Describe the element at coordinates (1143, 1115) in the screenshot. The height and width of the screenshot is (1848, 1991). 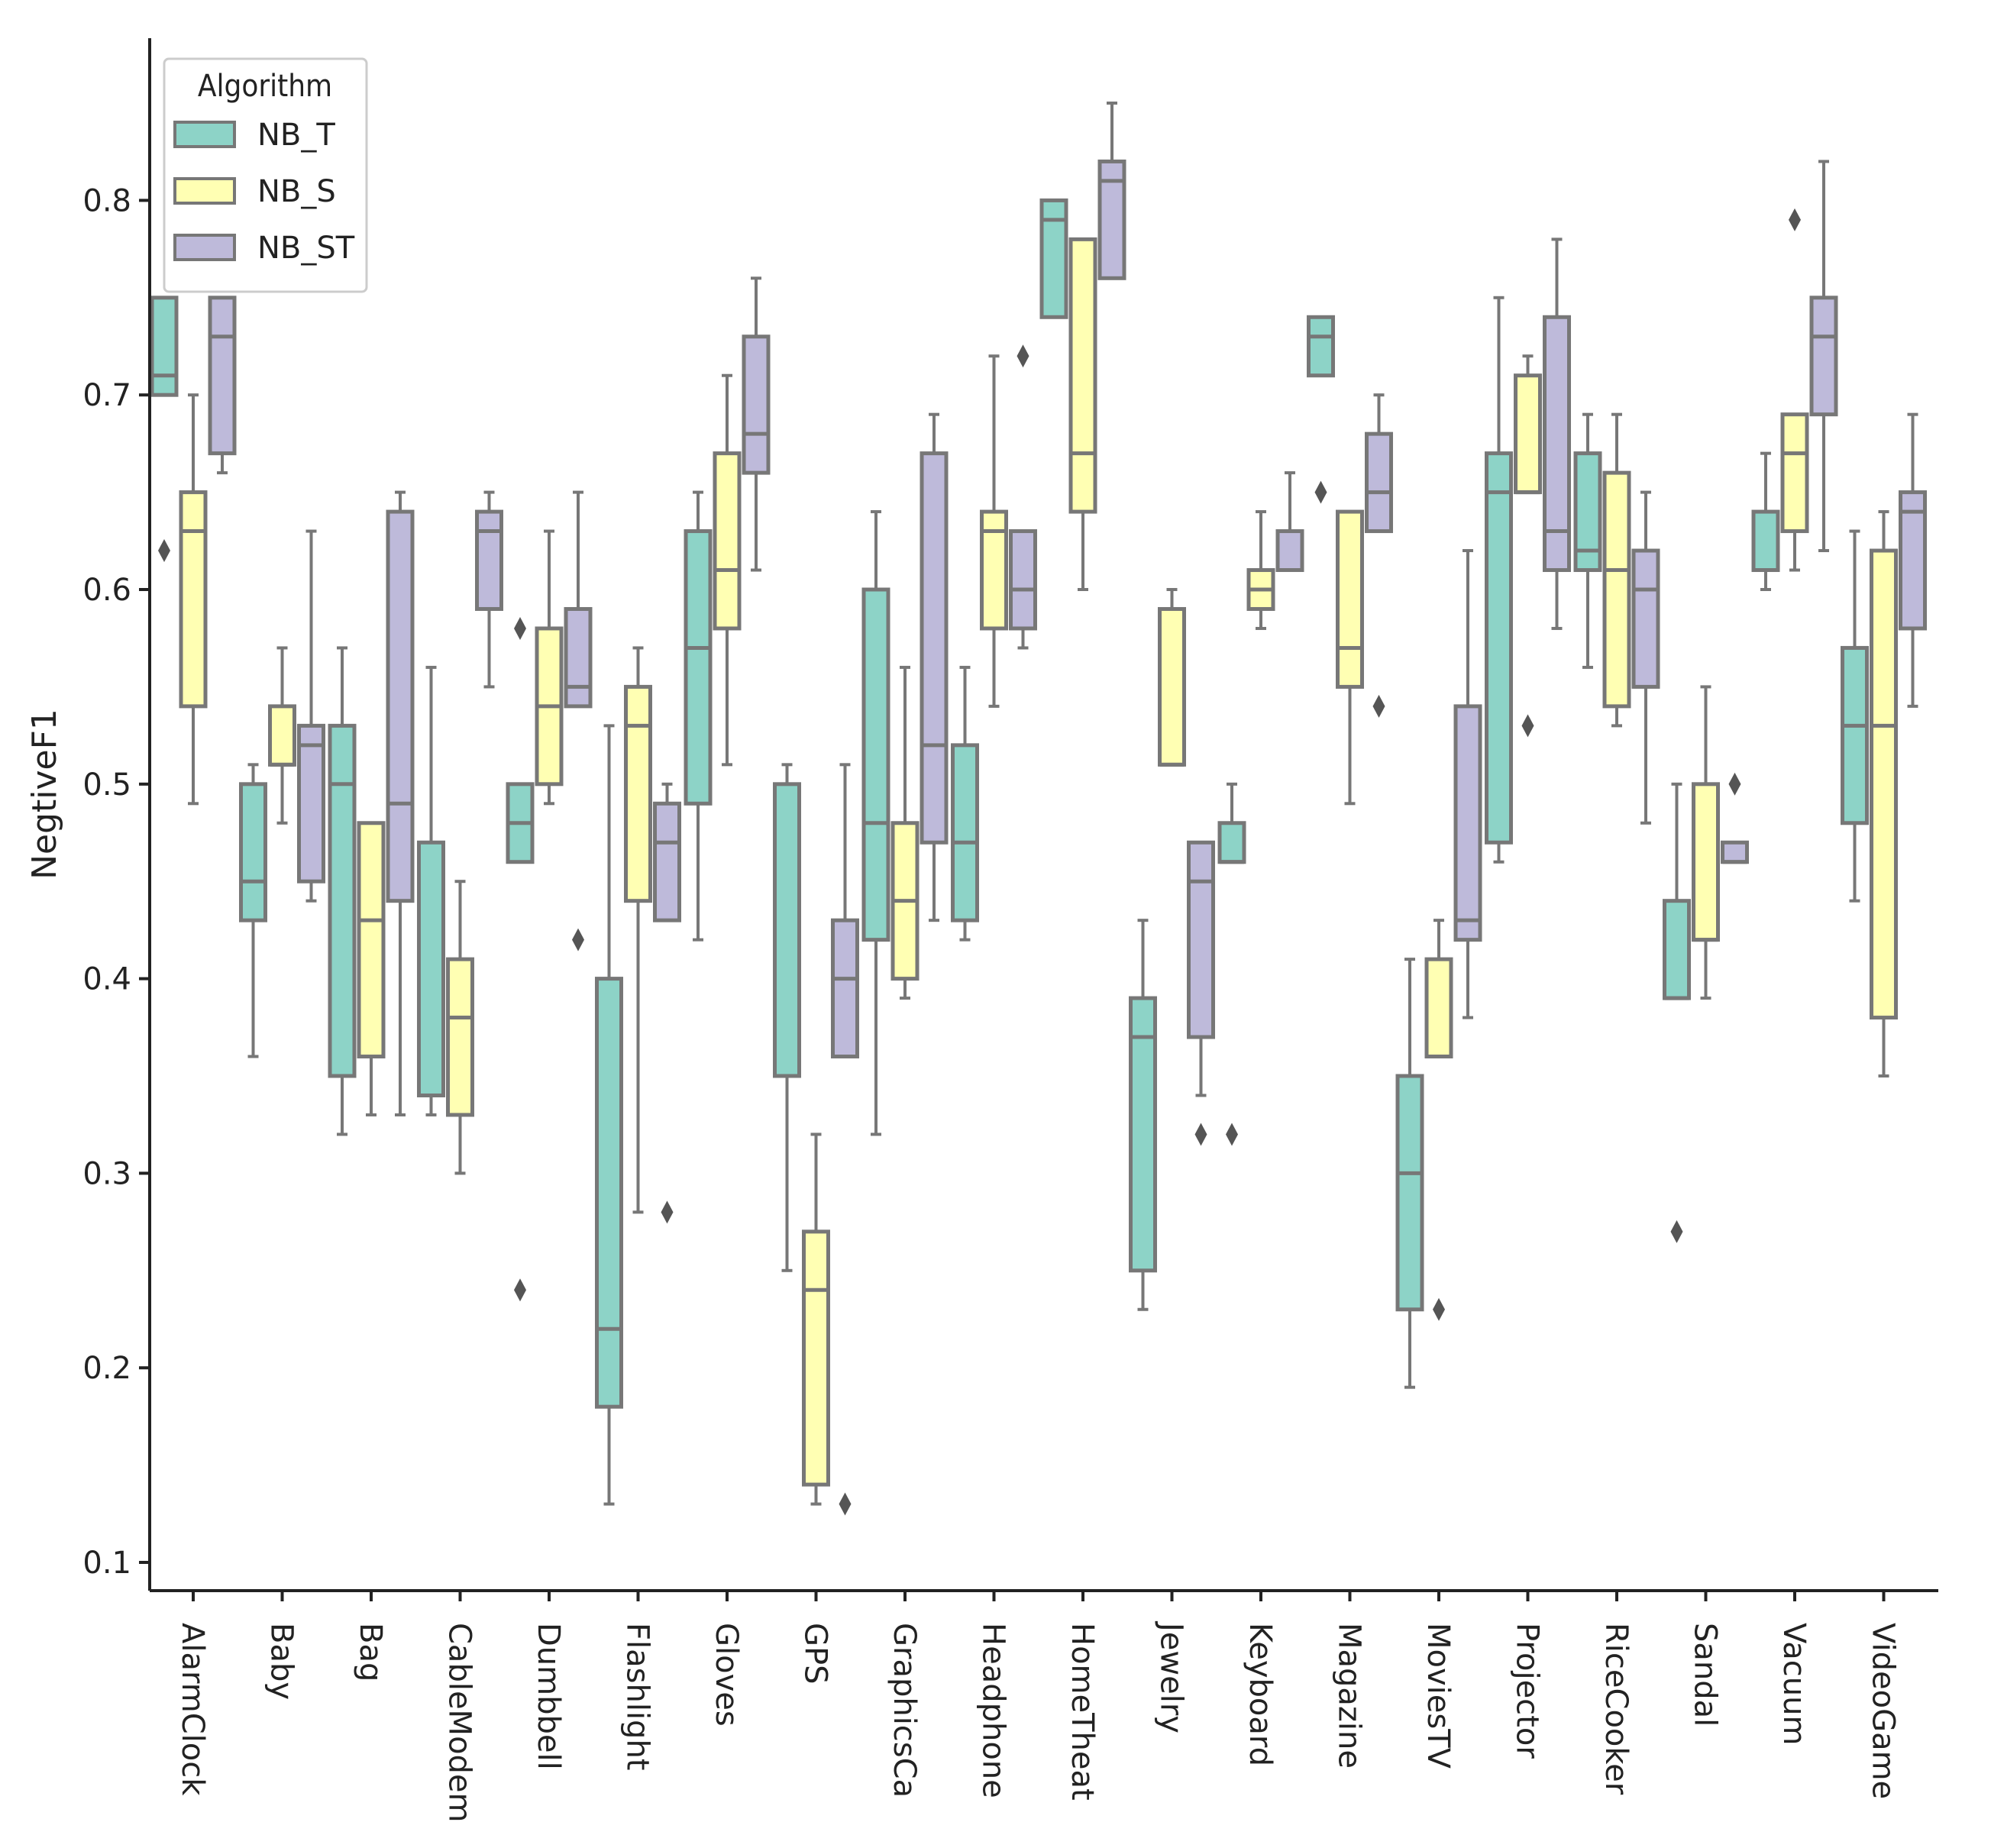
I see `box-NB_T-Jewelry` at that location.